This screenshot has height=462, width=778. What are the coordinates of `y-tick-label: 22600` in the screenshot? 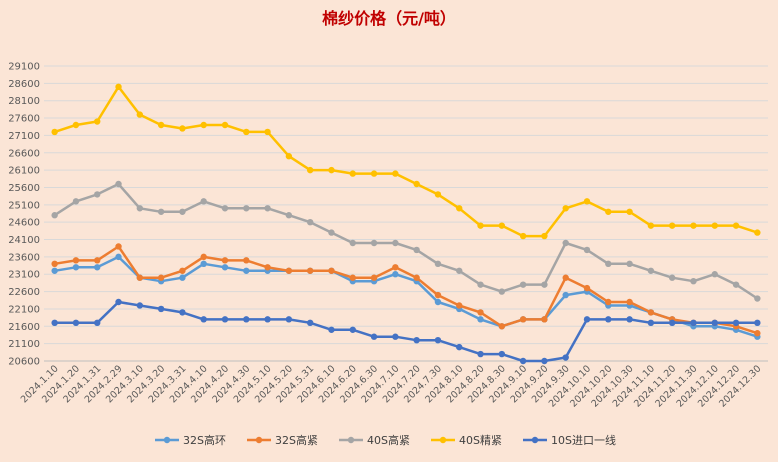 It's located at (24, 292).